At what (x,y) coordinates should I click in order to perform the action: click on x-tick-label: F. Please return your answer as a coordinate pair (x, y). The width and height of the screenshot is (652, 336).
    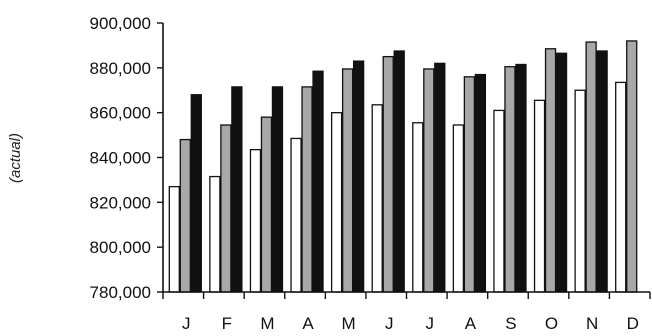
    Looking at the image, I should click on (227, 323).